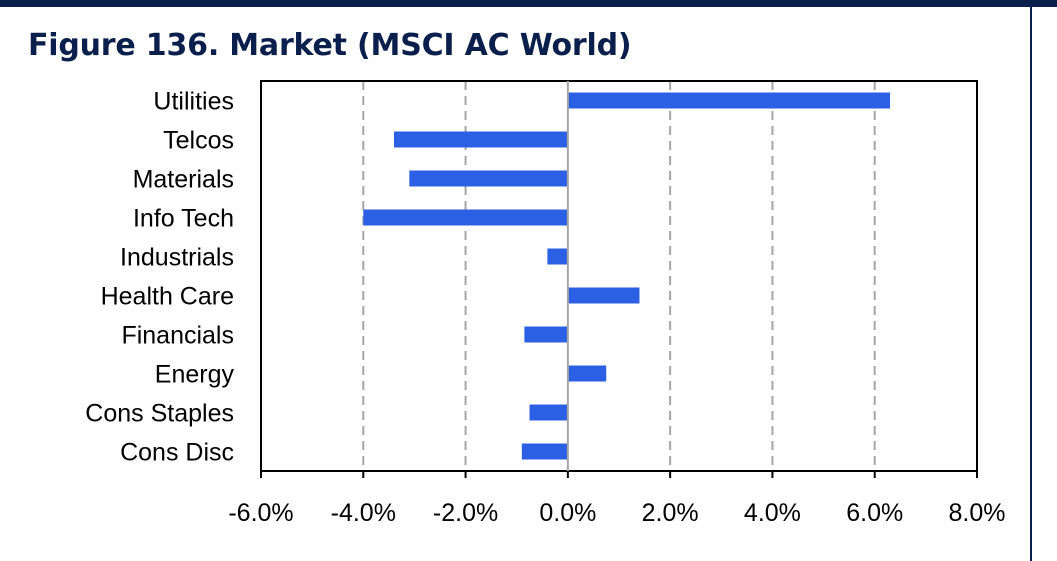 The height and width of the screenshot is (561, 1057). Describe the element at coordinates (567, 513) in the screenshot. I see `x-tick-label: 0.0%` at that location.